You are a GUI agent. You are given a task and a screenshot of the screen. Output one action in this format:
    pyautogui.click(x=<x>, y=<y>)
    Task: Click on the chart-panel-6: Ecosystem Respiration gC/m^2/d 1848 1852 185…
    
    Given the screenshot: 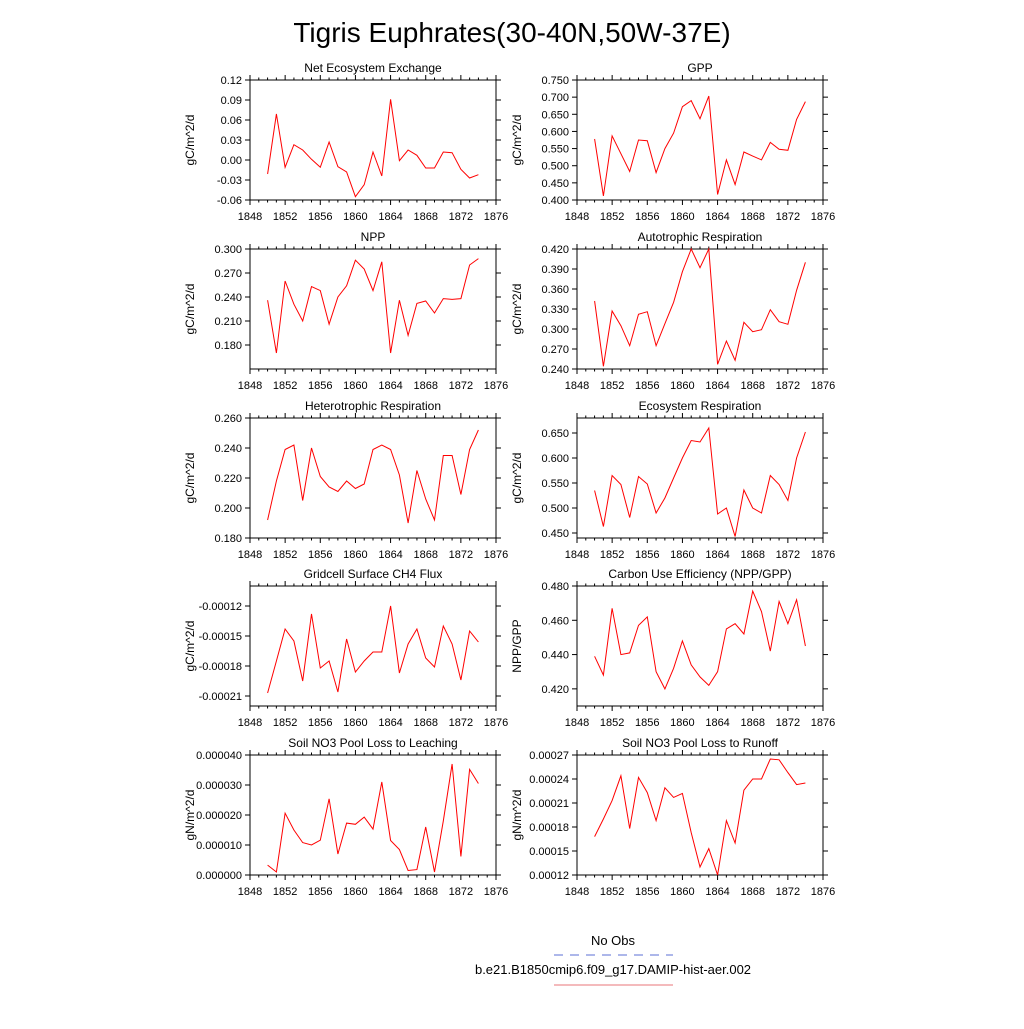 What is the action you would take?
    pyautogui.click(x=672, y=480)
    